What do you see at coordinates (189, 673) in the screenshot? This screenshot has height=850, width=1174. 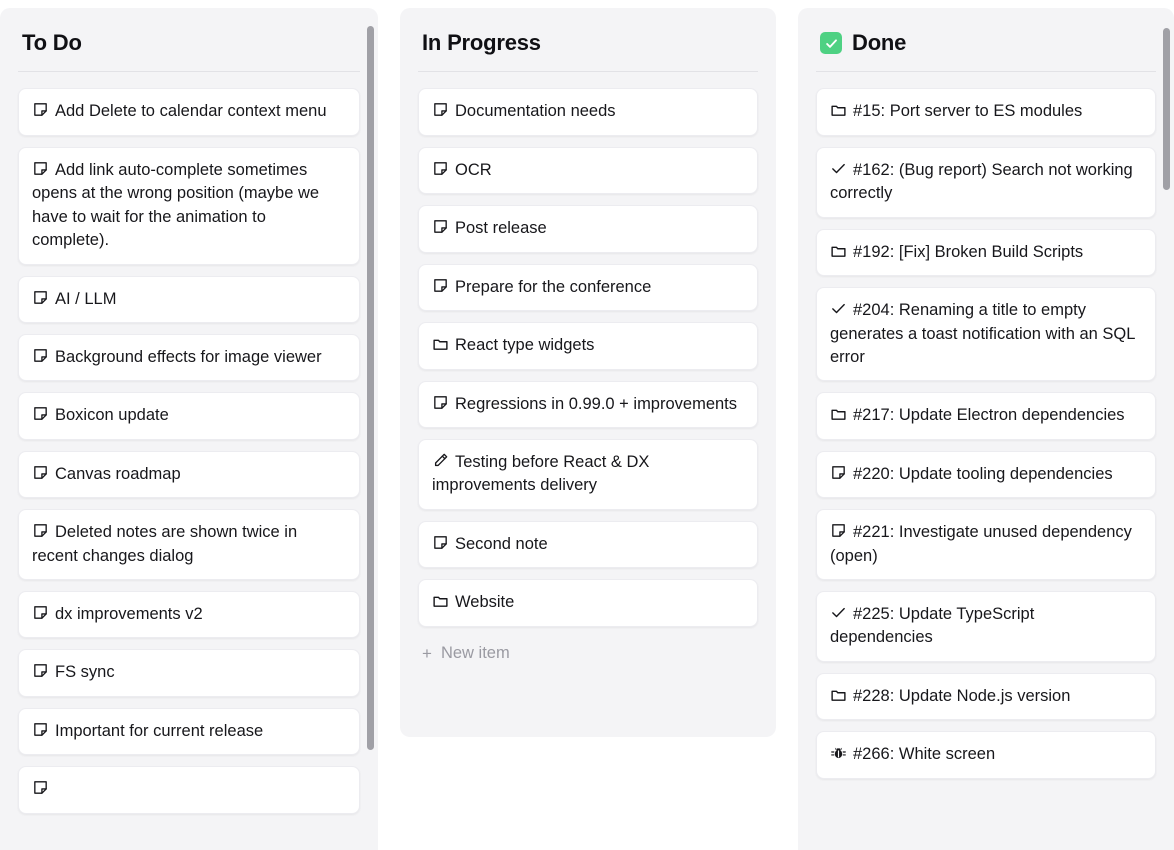 I see `card: FS sync` at bounding box center [189, 673].